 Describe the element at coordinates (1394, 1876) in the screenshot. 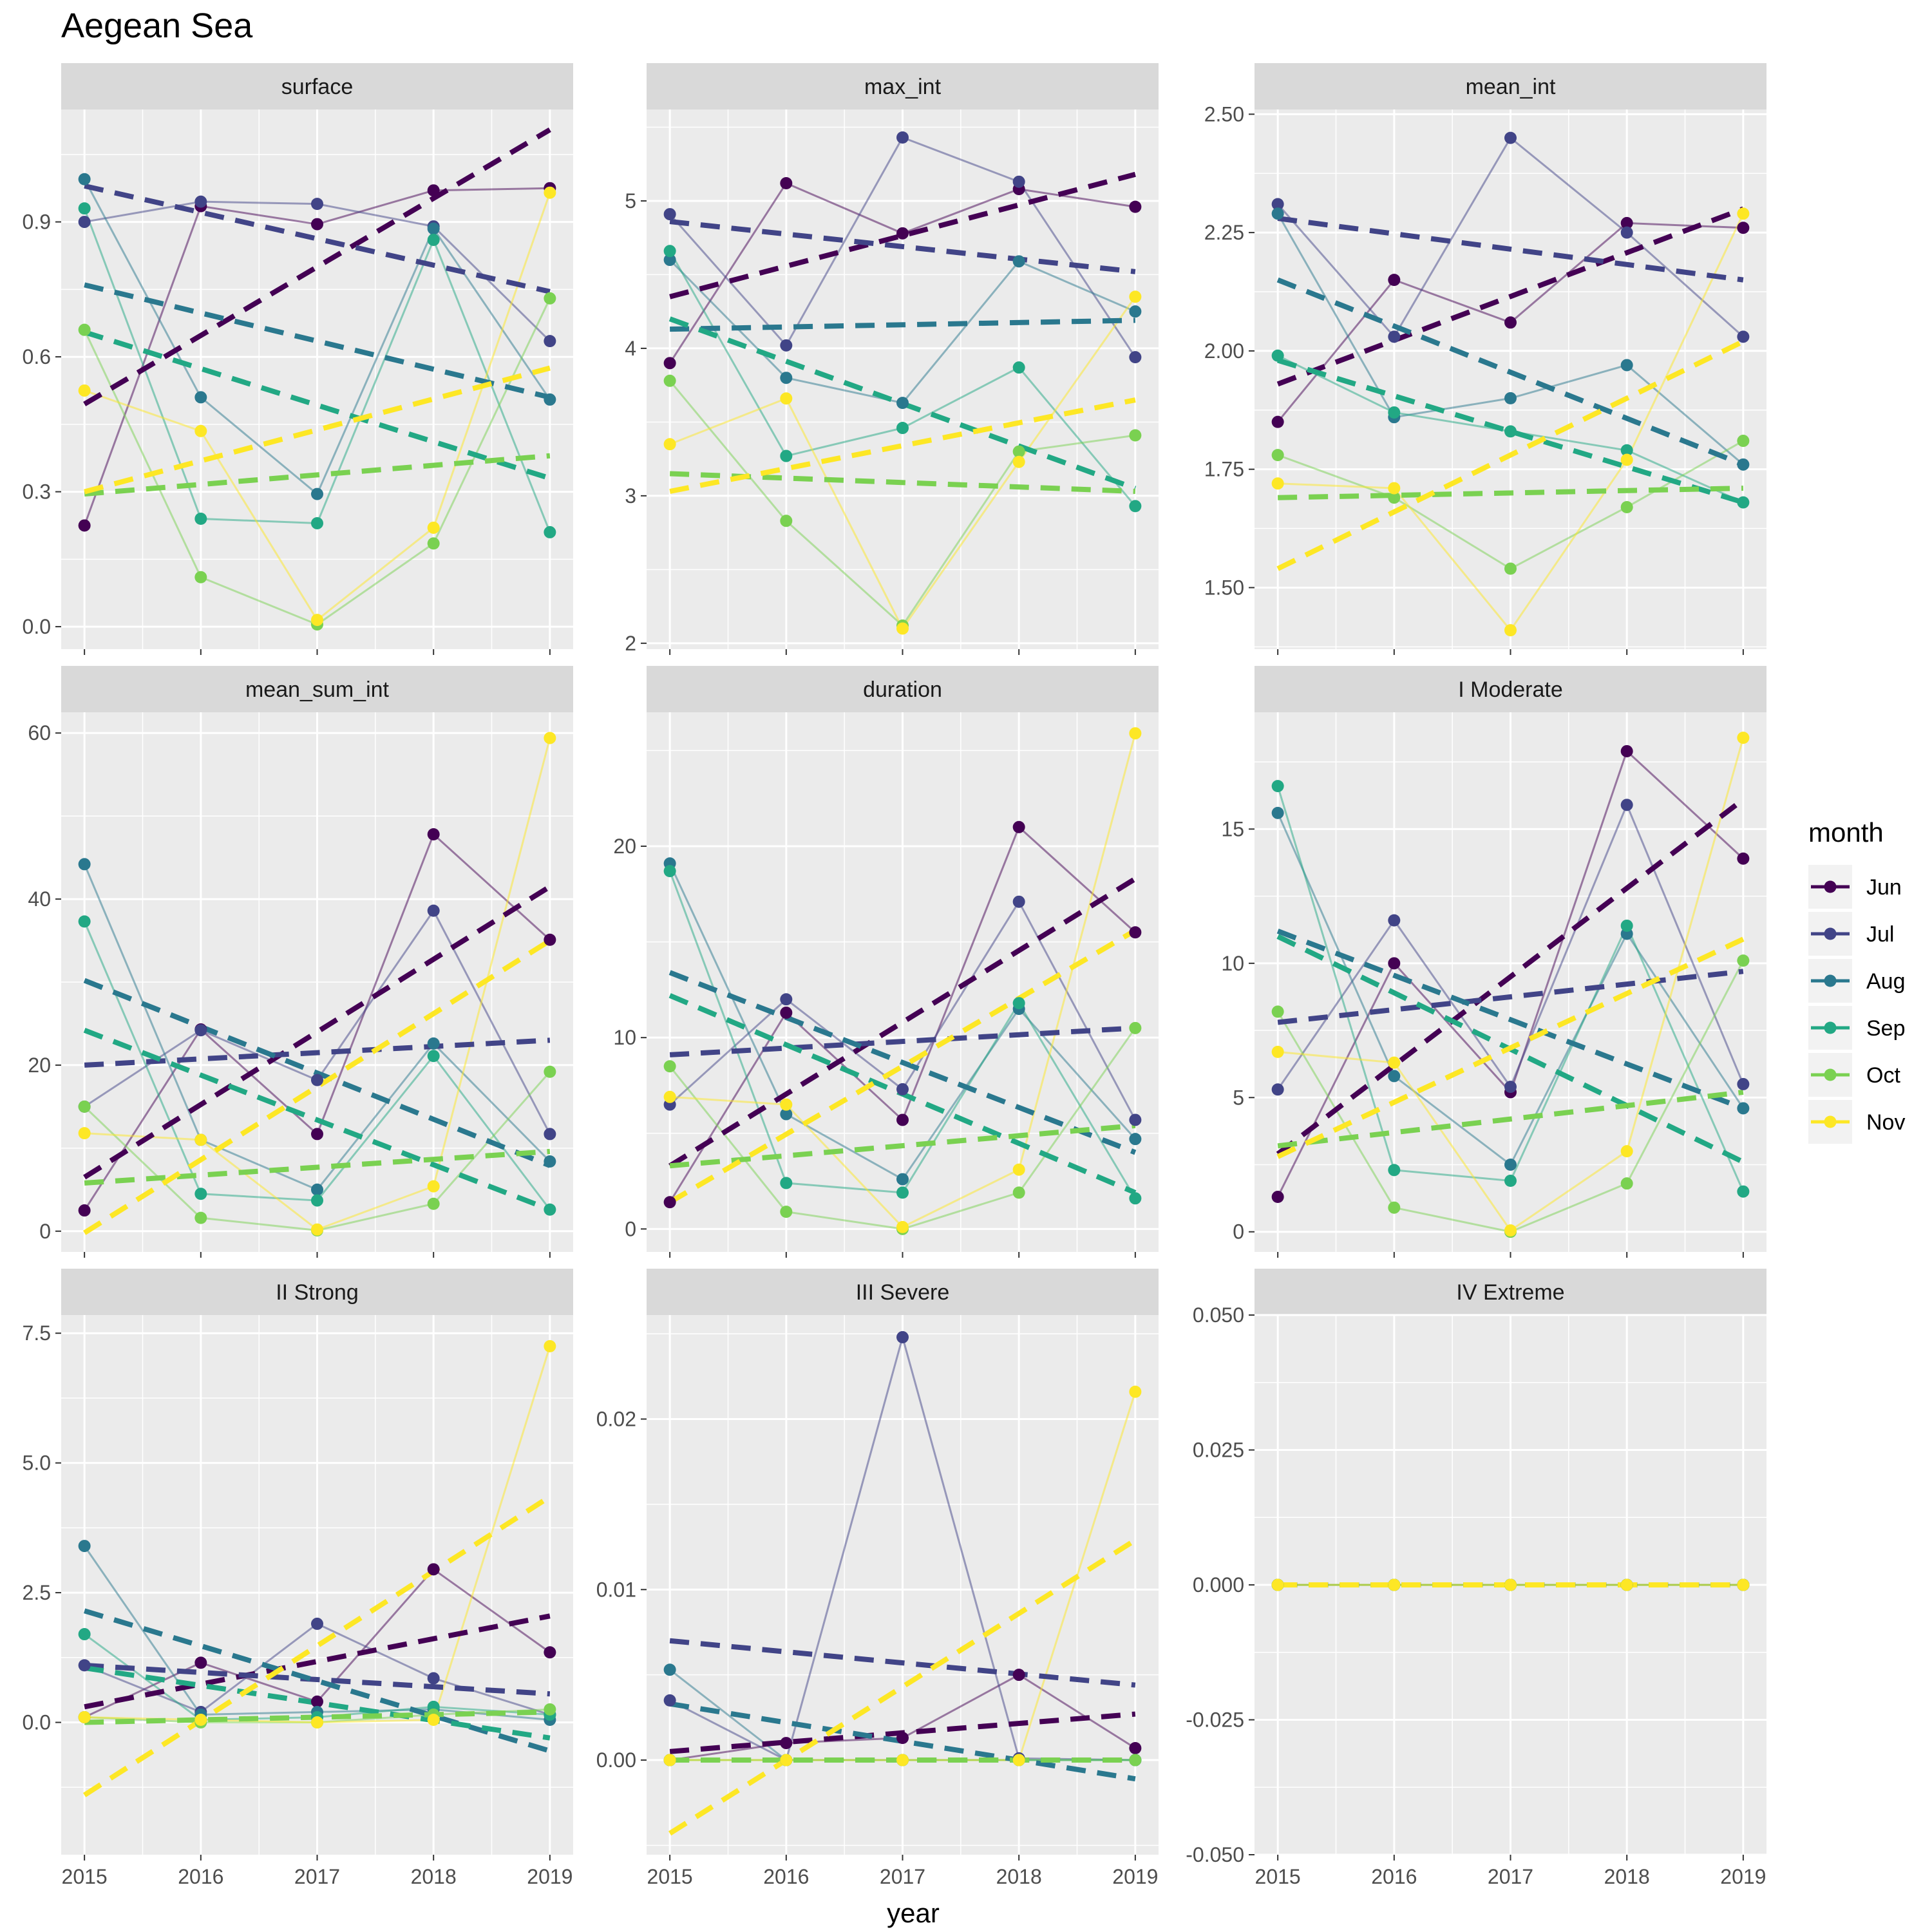

I see `x-tick-label: 2016` at that location.